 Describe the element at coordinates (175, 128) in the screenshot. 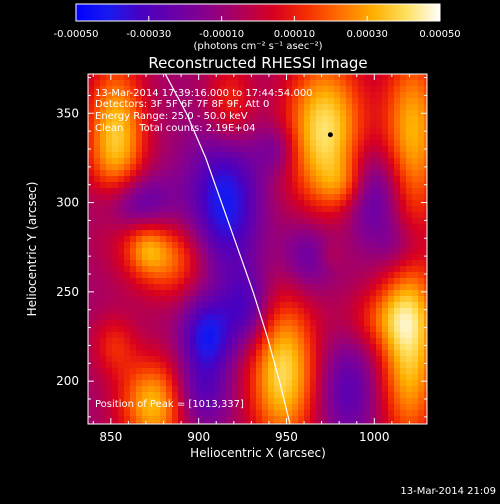

I see `annotation-method: Clean Total counts: 2.19E+04` at that location.